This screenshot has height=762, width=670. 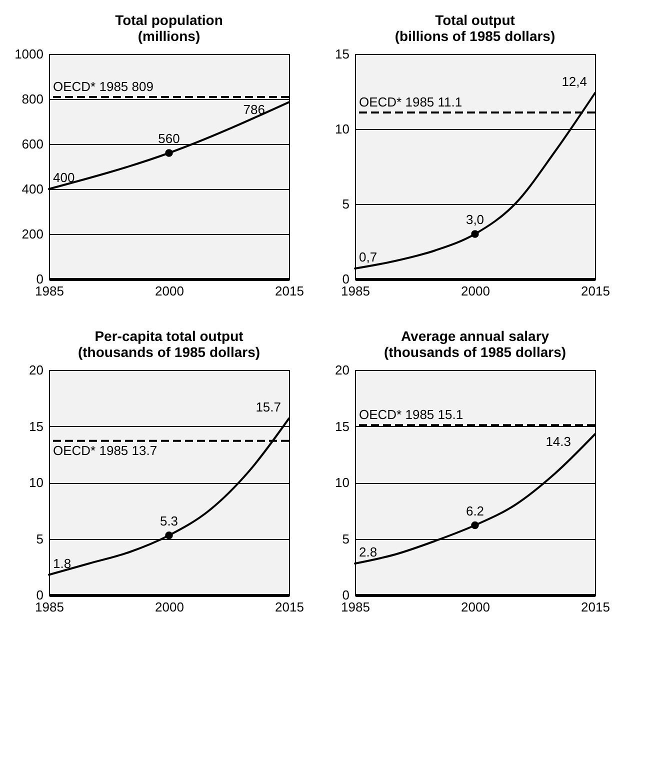 I want to click on data-label: 12,4, so click(x=574, y=81).